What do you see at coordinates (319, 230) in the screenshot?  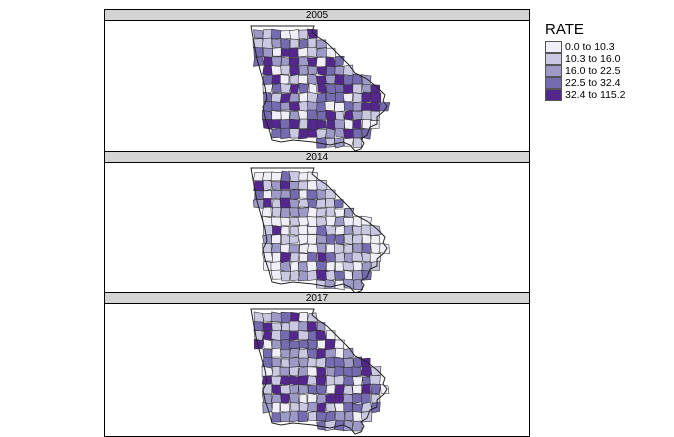 I see `state-outline` at bounding box center [319, 230].